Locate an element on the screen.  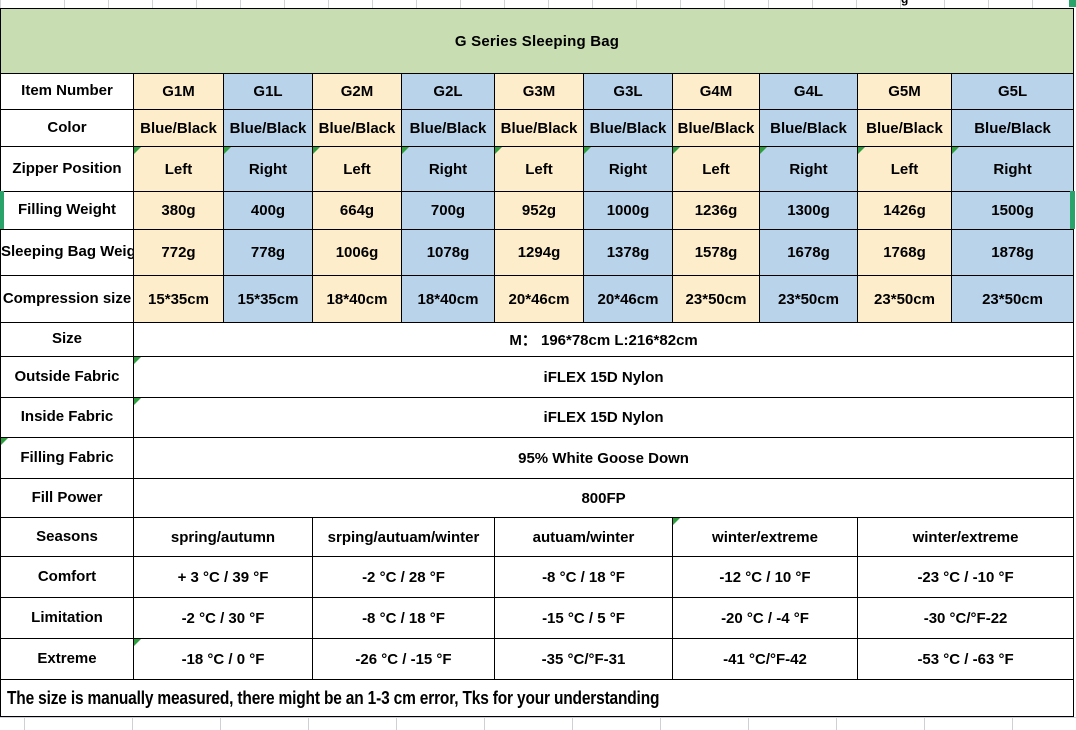
row-label: Item Number is located at coordinates (67, 91).